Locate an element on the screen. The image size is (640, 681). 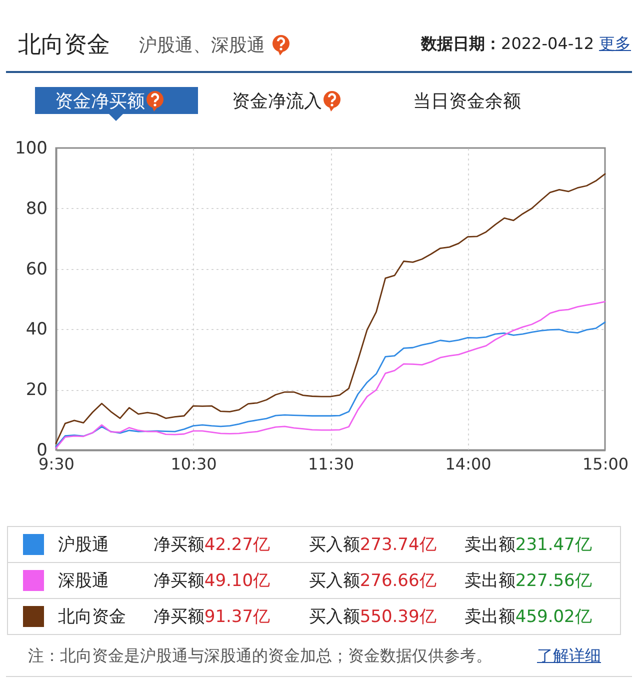
chart-title: 北向资金 is located at coordinates (64, 45).